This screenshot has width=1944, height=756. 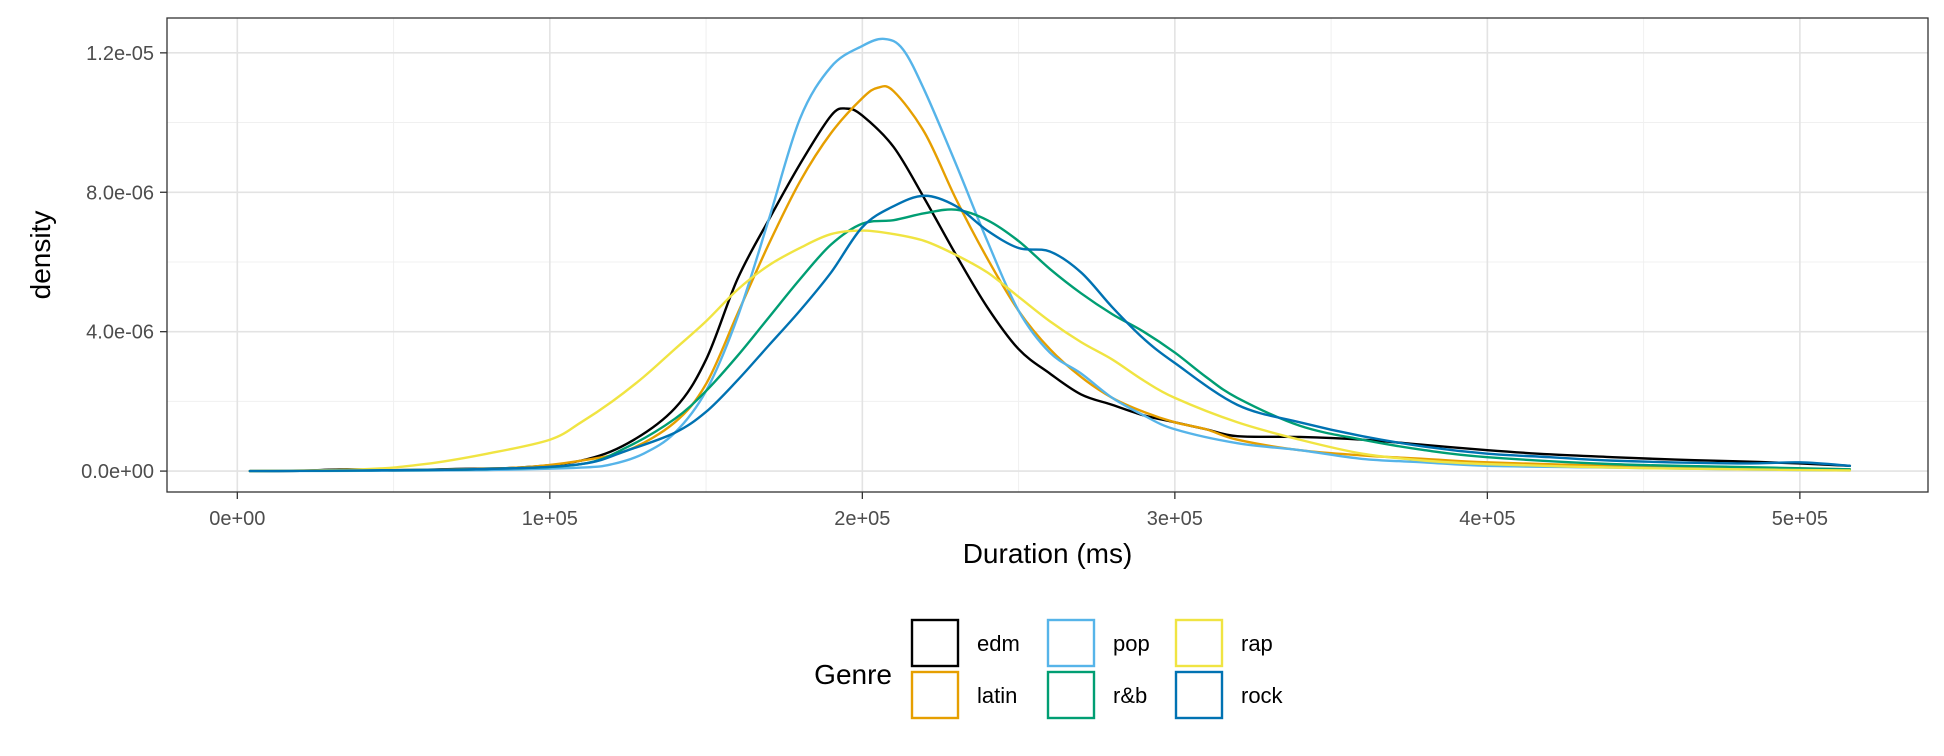 I want to click on y-tick-label: 4.0e-06, so click(x=120, y=333).